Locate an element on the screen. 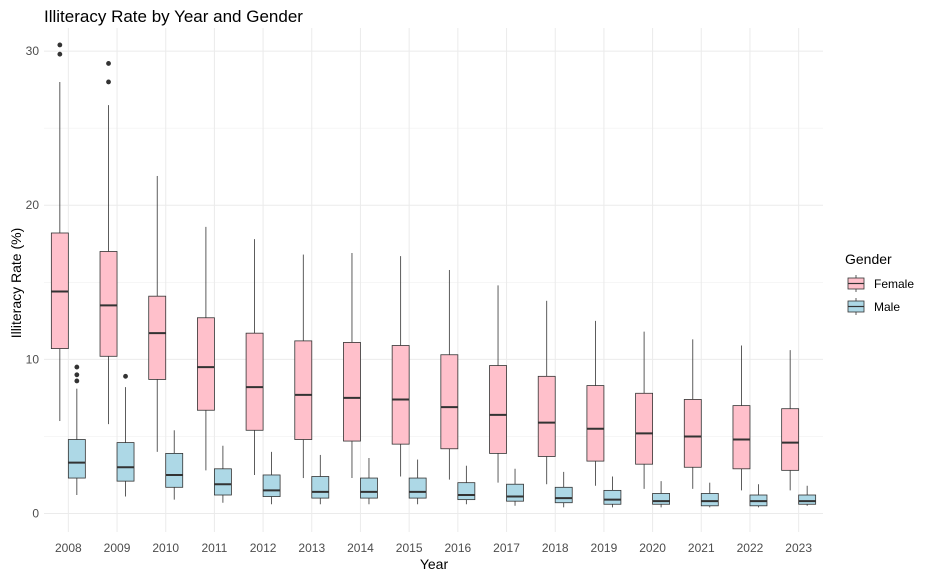 The image size is (932, 579). box-female-2021 is located at coordinates (692, 414).